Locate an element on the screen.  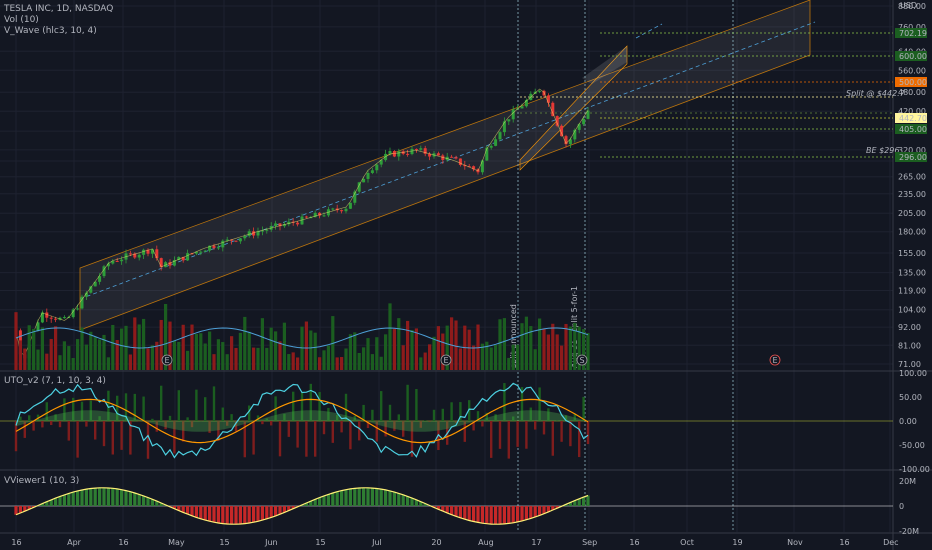
vviewer-legend: VViewer1 (10, 3) is located at coordinates (42, 481).